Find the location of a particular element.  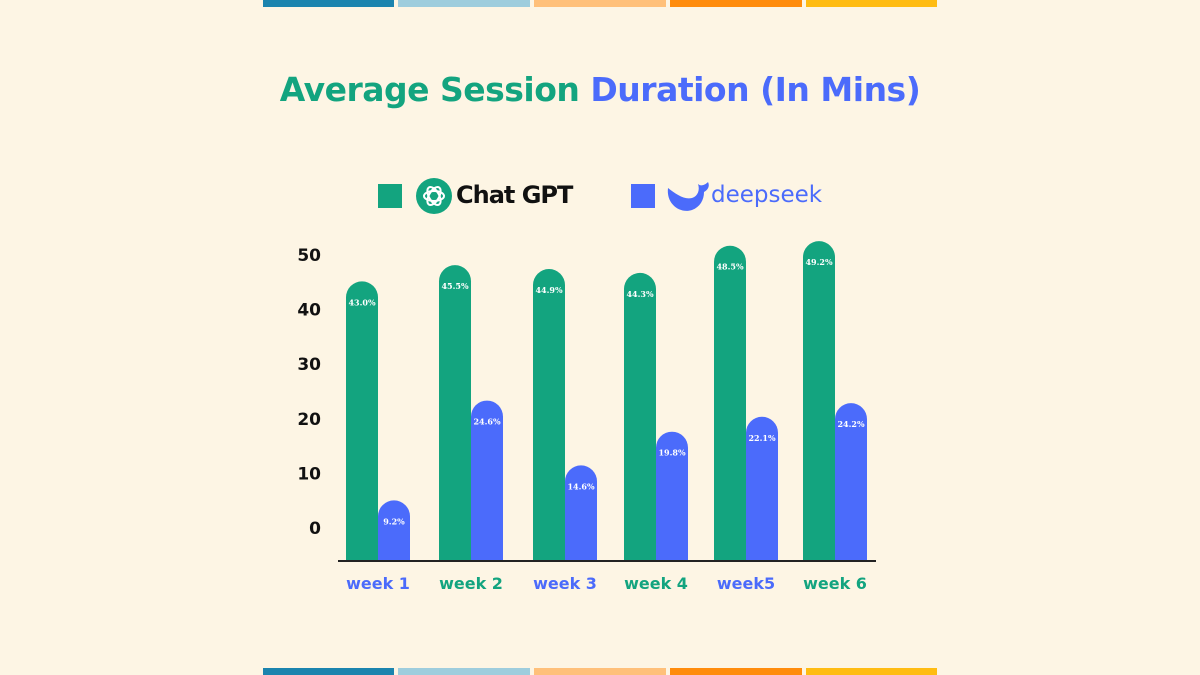

data-label: 48.5% is located at coordinates (729, 267).